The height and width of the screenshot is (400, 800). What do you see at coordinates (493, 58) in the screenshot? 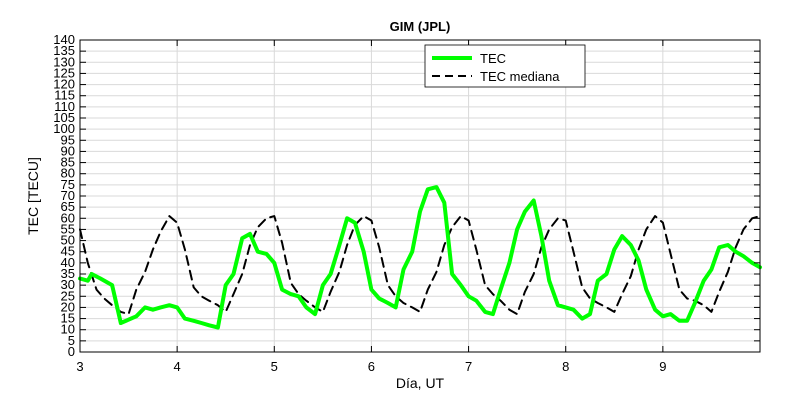
I see `legend-label-tec: TEC` at bounding box center [493, 58].